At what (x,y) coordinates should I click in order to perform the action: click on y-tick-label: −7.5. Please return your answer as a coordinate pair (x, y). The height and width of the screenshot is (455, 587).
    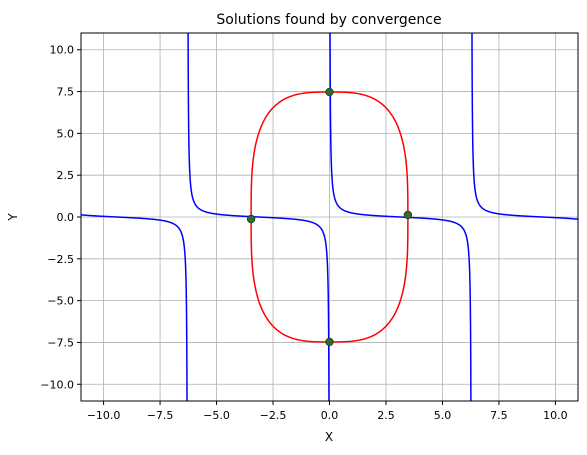
    Looking at the image, I should click on (60, 342).